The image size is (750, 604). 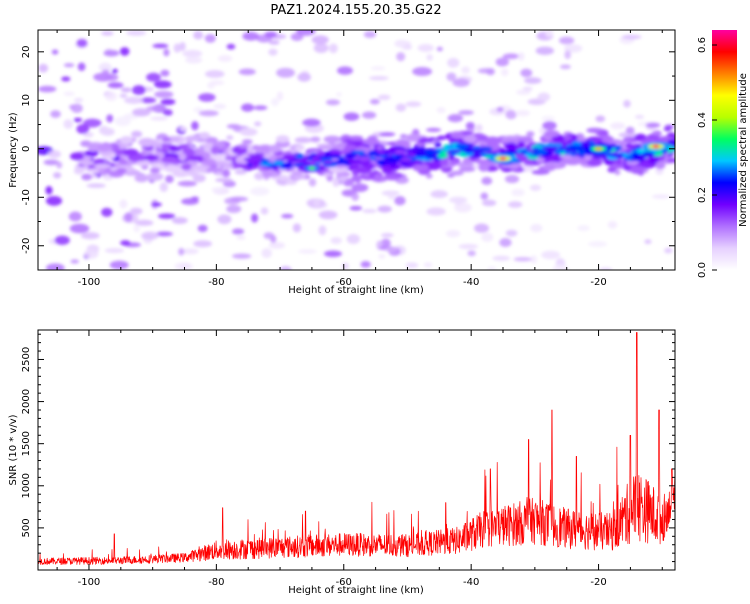 What do you see at coordinates (471, 582) in the screenshot?
I see `snr-x-tick-label: -40` at bounding box center [471, 582].